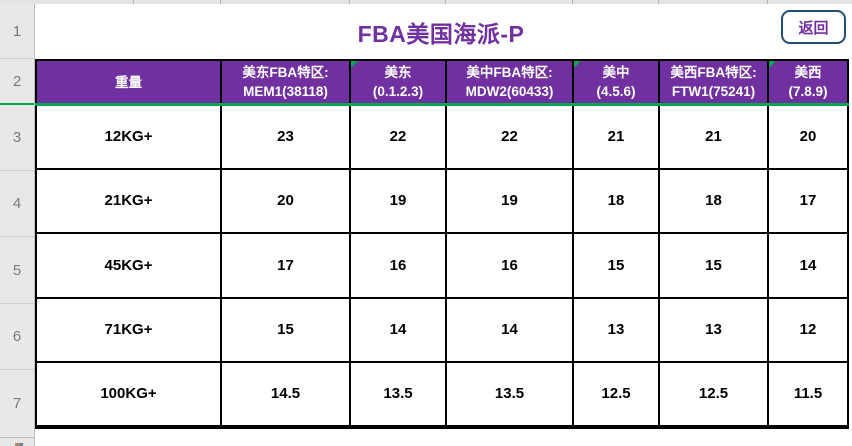 Image resolution: width=852 pixels, height=446 pixels. What do you see at coordinates (17, 204) in the screenshot?
I see `row-number-4: 4` at bounding box center [17, 204].